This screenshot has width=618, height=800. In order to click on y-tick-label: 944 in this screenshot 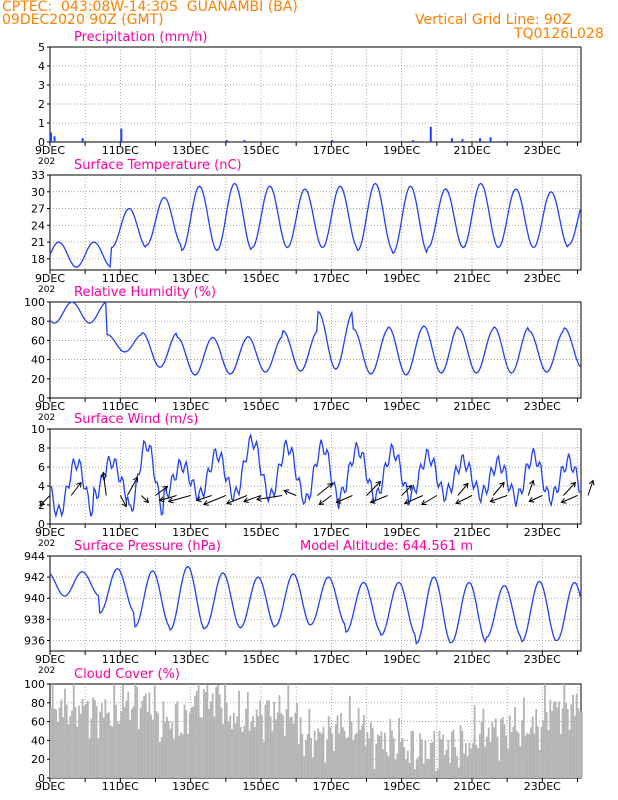, I will do `click(34, 556)`.